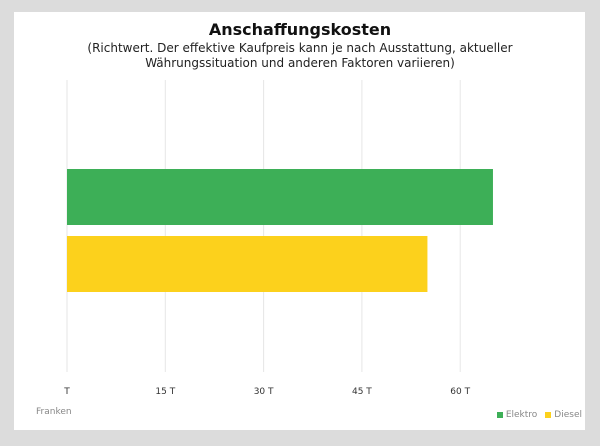 This screenshot has height=446, width=600. I want to click on legend-label-diesel: Diesel, so click(568, 415).